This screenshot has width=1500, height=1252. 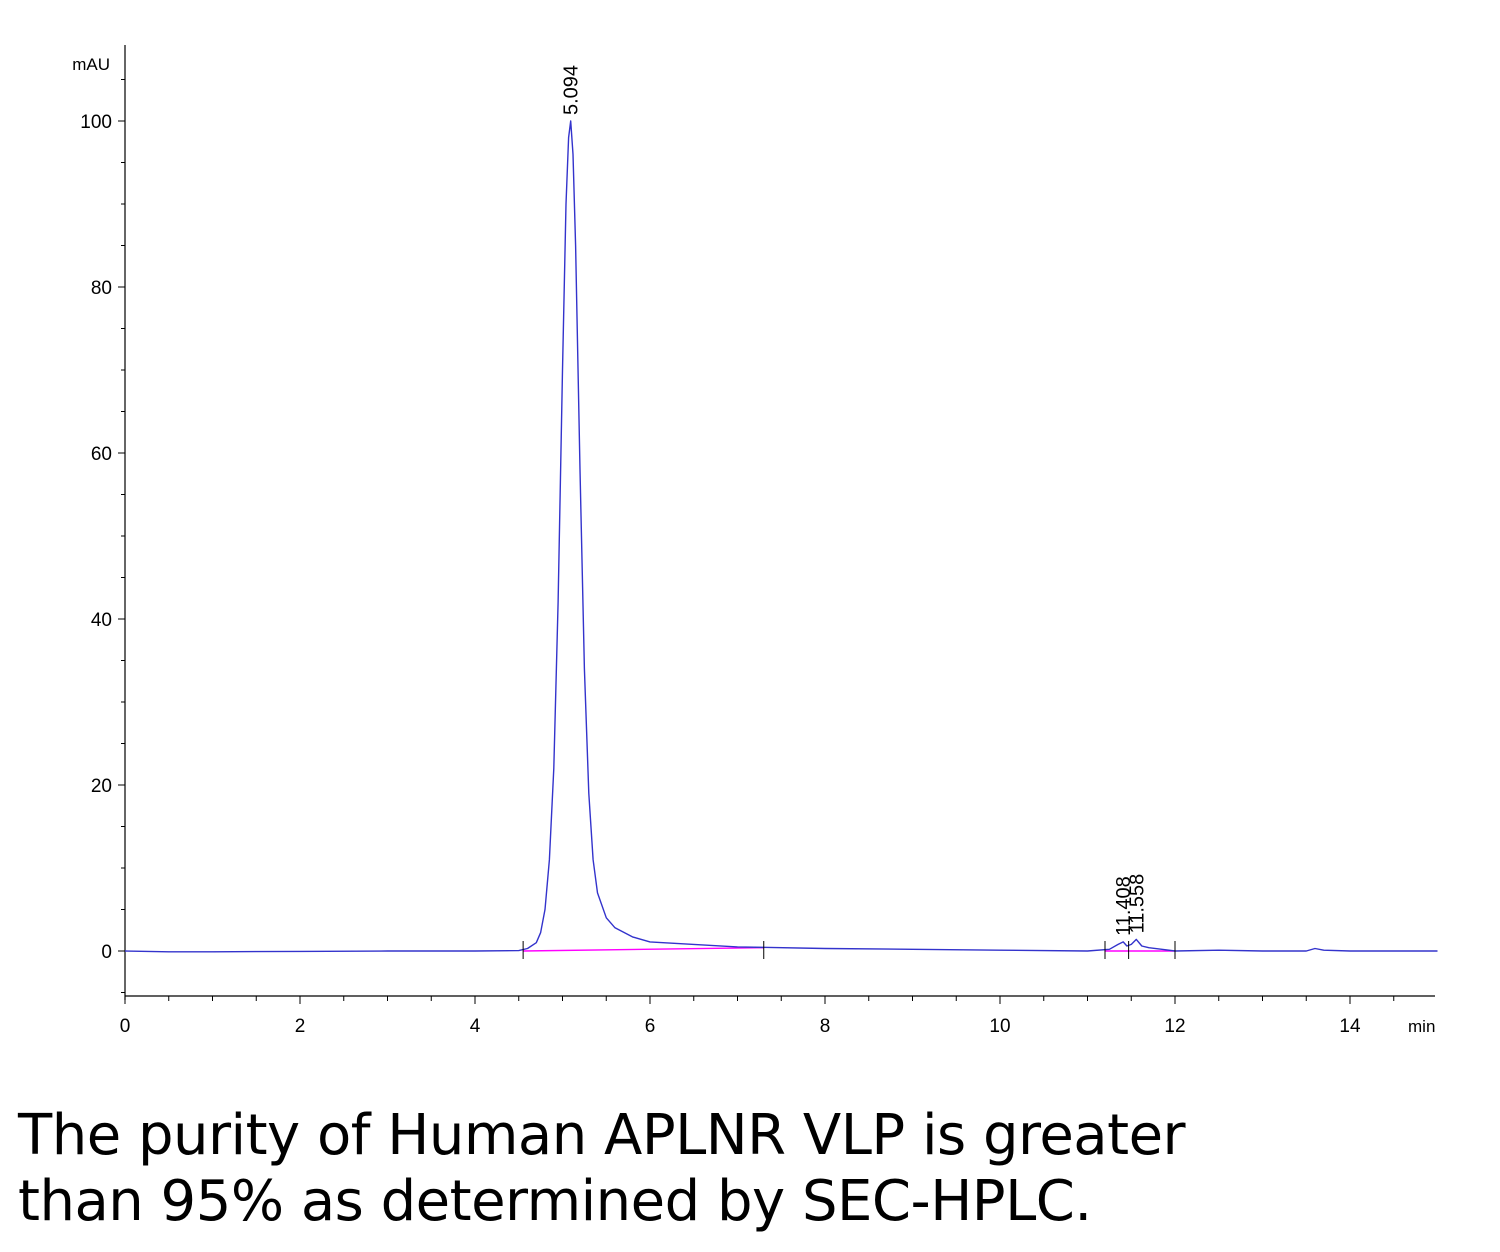 I want to click on x-tick-label: 10, so click(x=999, y=1026).